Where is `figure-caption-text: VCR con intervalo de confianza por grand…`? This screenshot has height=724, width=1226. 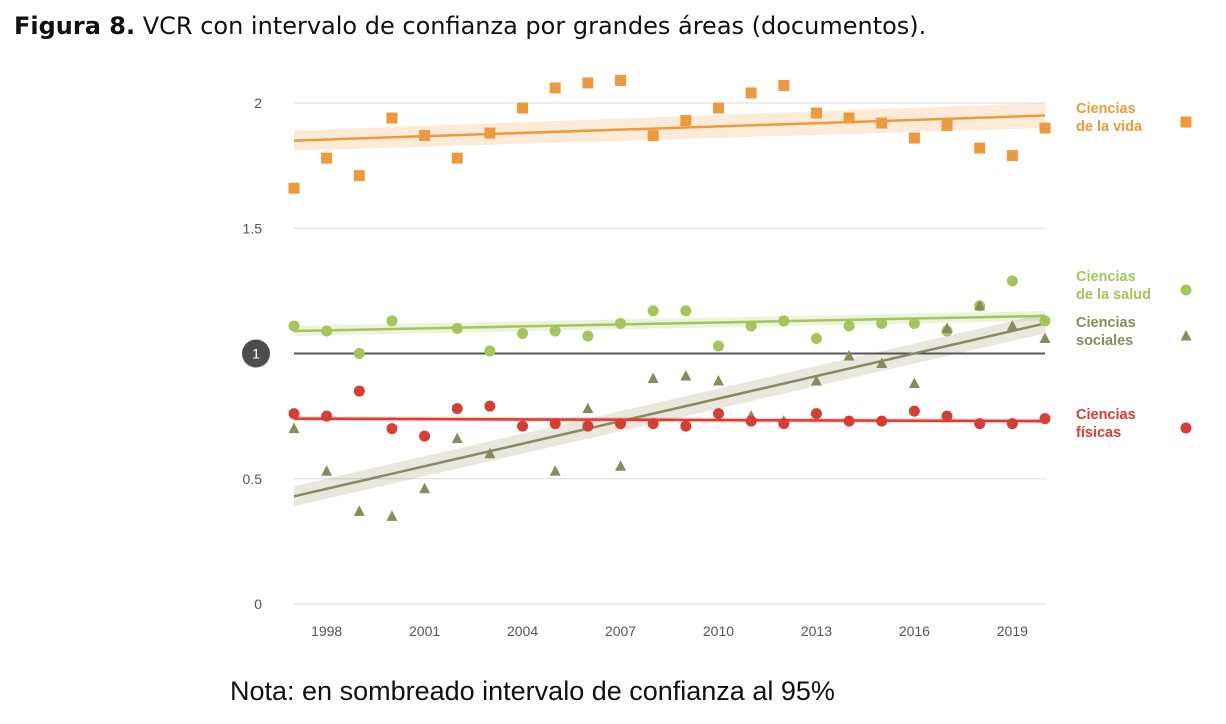
figure-caption-text: VCR con intervalo de confianza por grand… is located at coordinates (534, 26).